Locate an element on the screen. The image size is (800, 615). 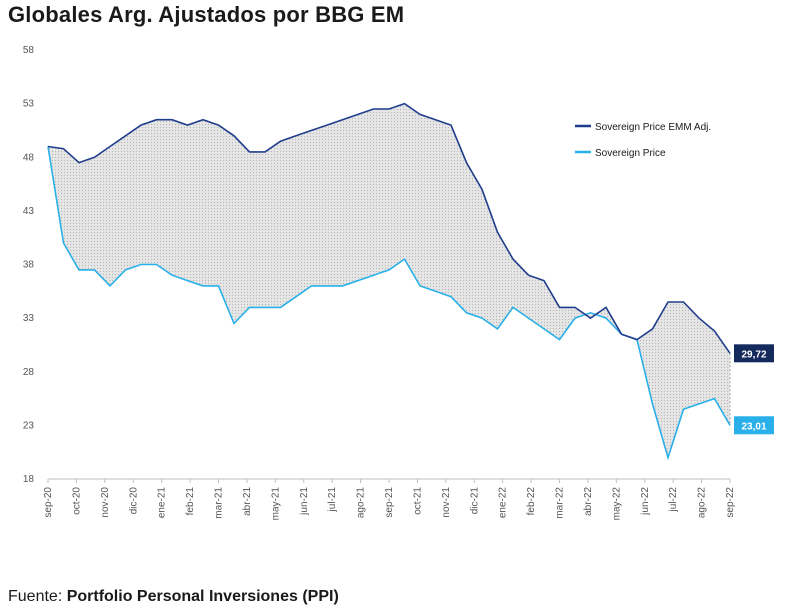
y-tick-label: 53 is located at coordinates (29, 104).